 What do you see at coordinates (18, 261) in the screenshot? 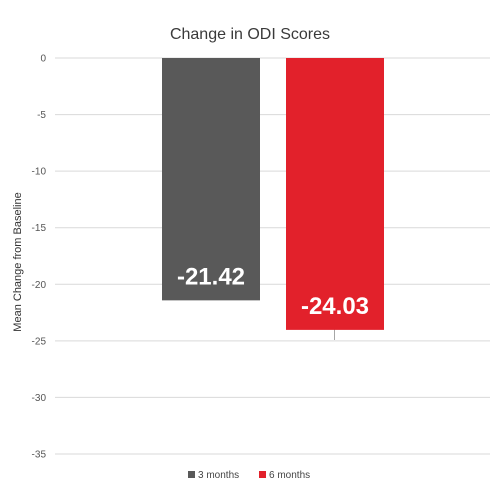
I see `y-axis-label: Mean Change from Baseline` at bounding box center [18, 261].